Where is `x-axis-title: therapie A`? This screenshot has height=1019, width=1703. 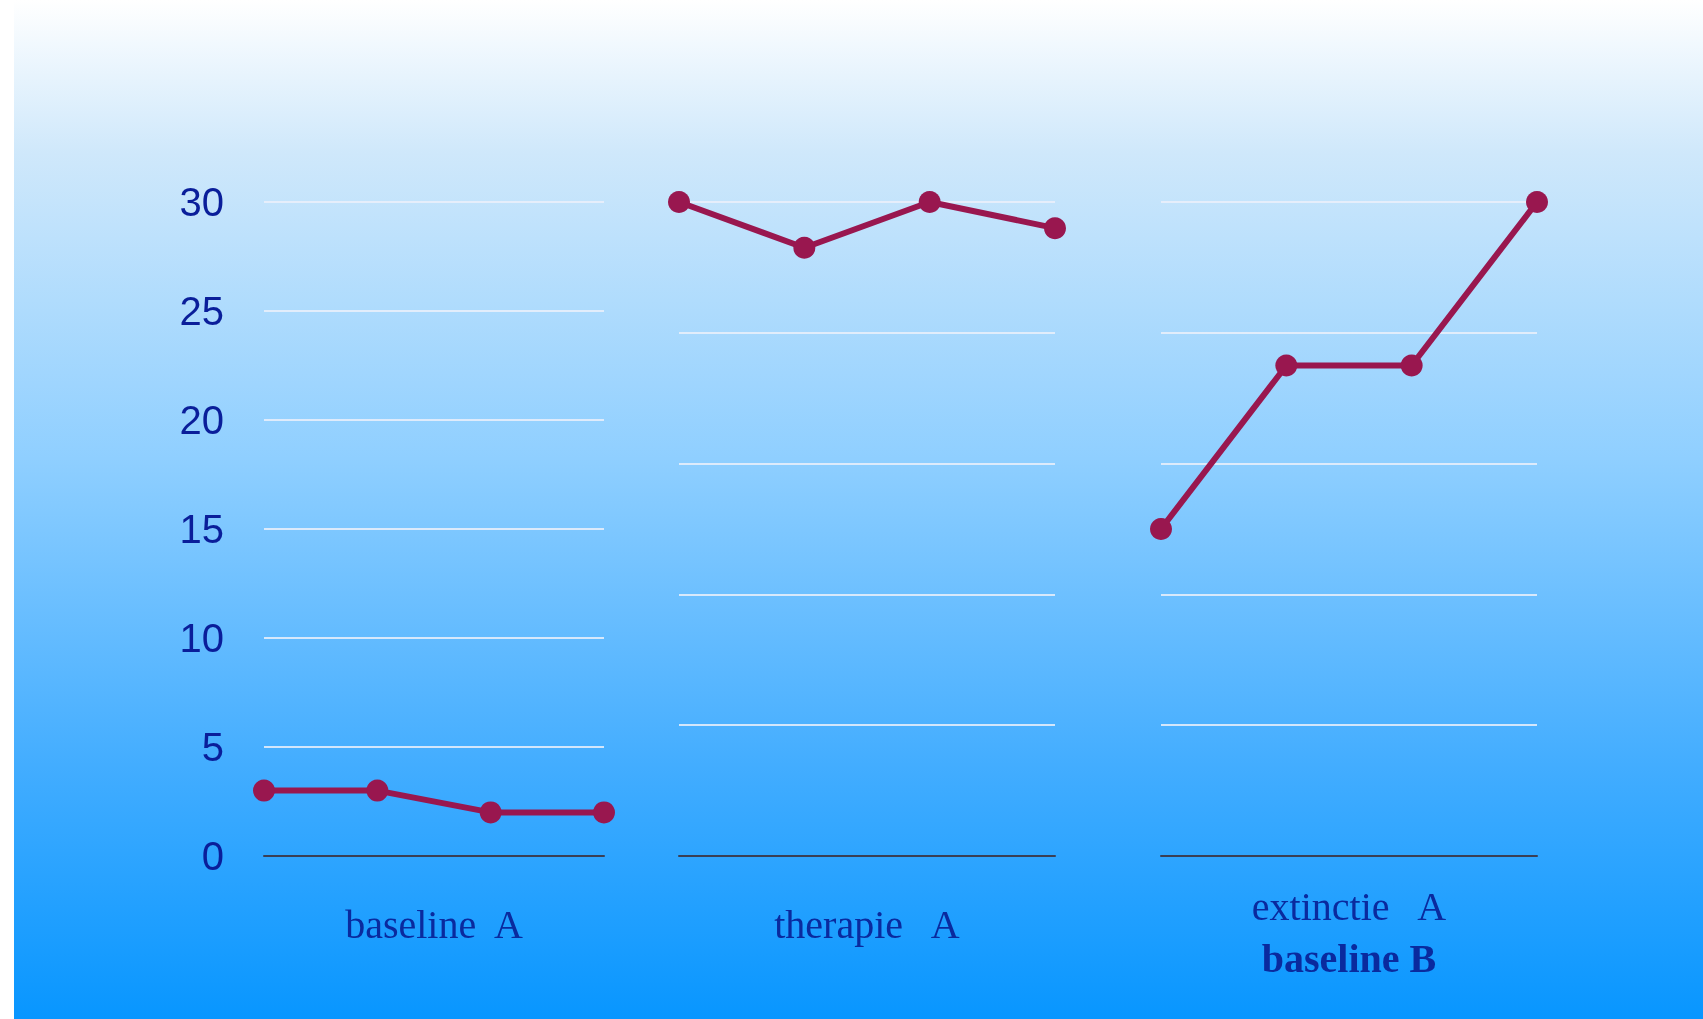 x-axis-title: therapie A is located at coordinates (867, 924).